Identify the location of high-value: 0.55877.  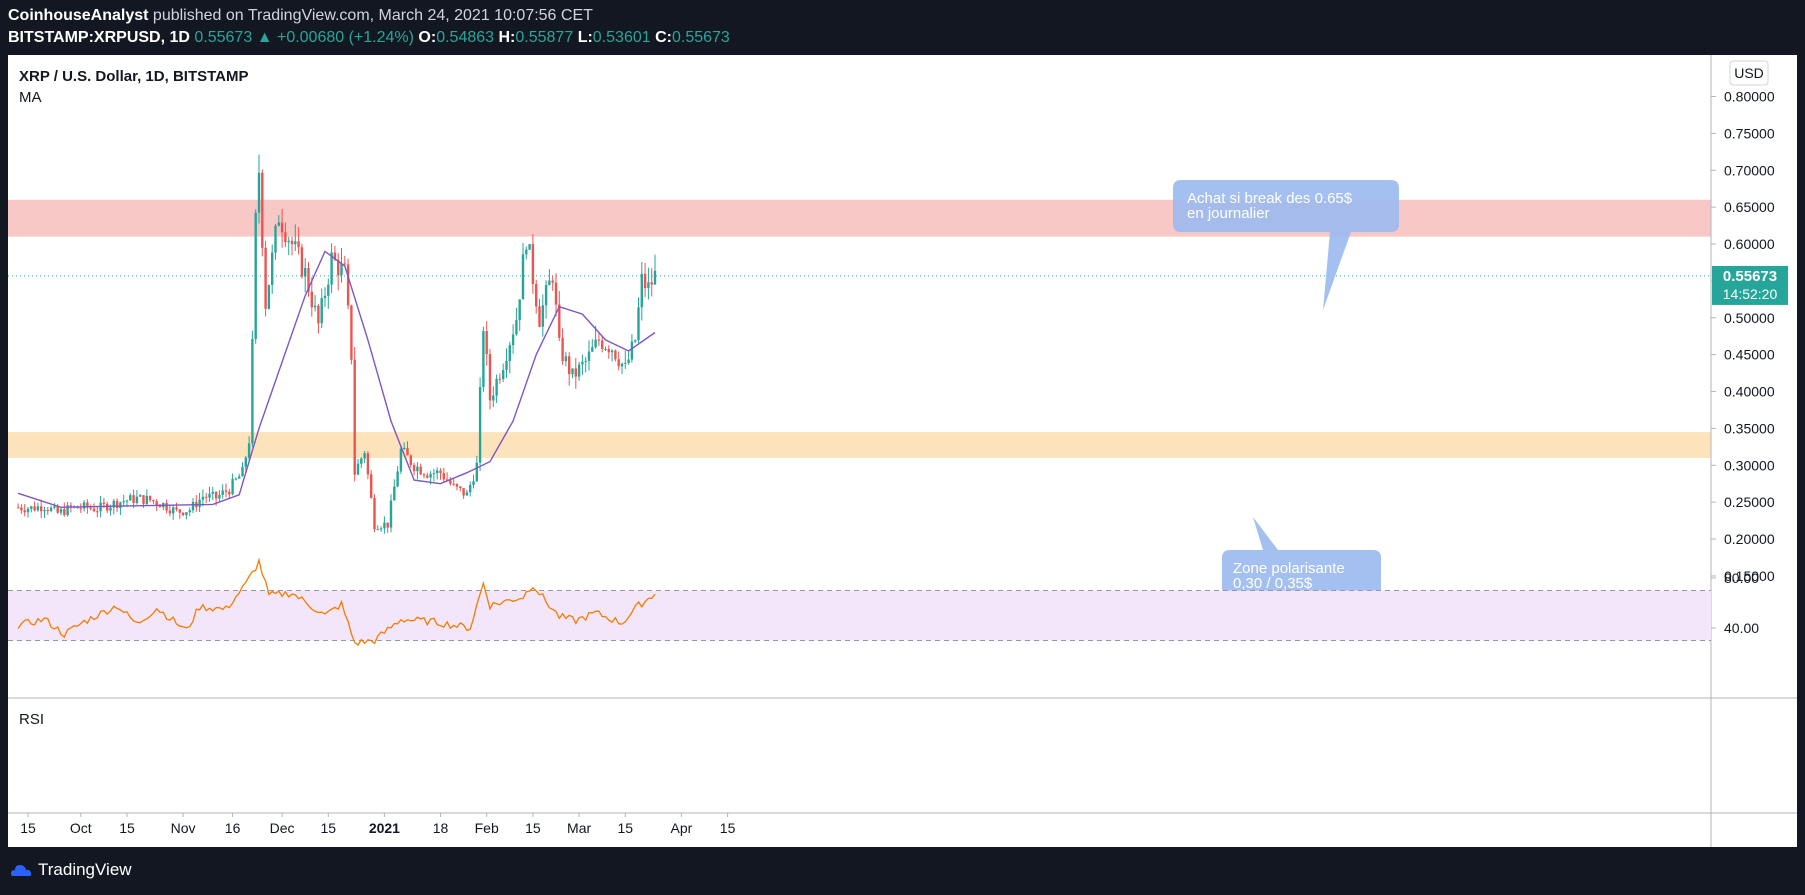
(544, 37).